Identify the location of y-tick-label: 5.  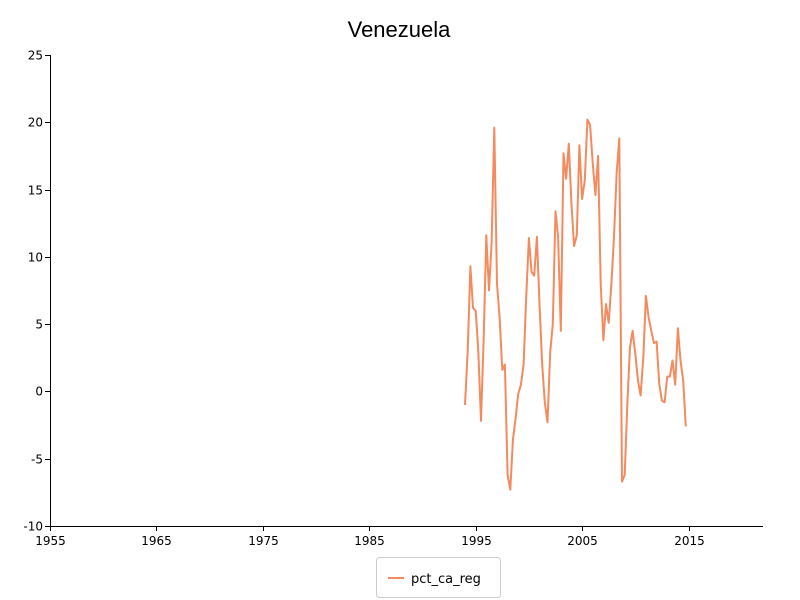
(39, 325).